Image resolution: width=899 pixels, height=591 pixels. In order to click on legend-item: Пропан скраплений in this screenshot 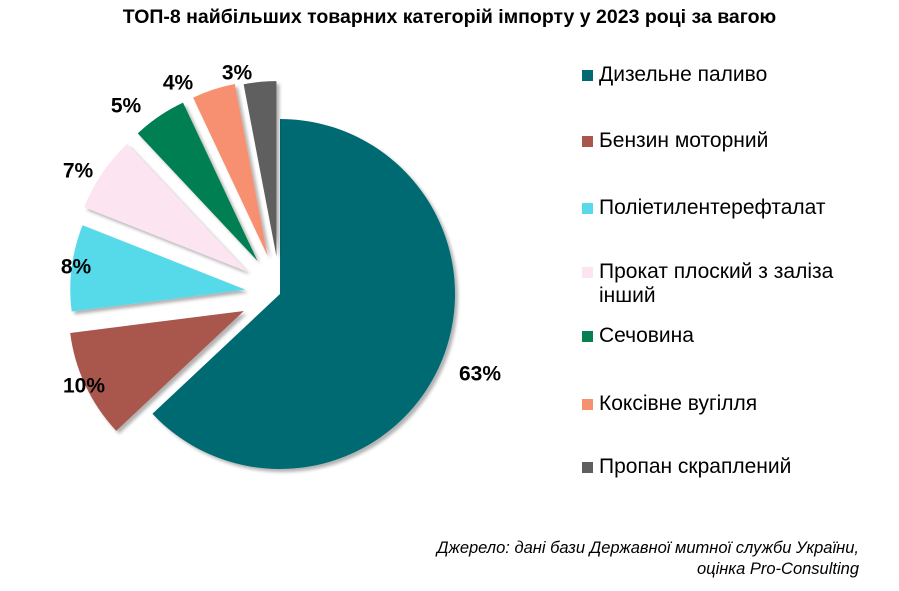, I will do `click(725, 467)`.